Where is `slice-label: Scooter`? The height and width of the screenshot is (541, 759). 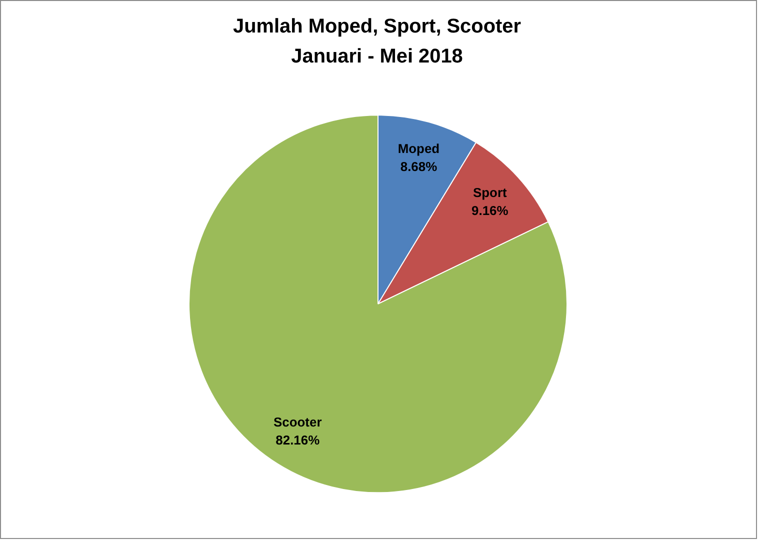 slice-label: Scooter is located at coordinates (298, 422).